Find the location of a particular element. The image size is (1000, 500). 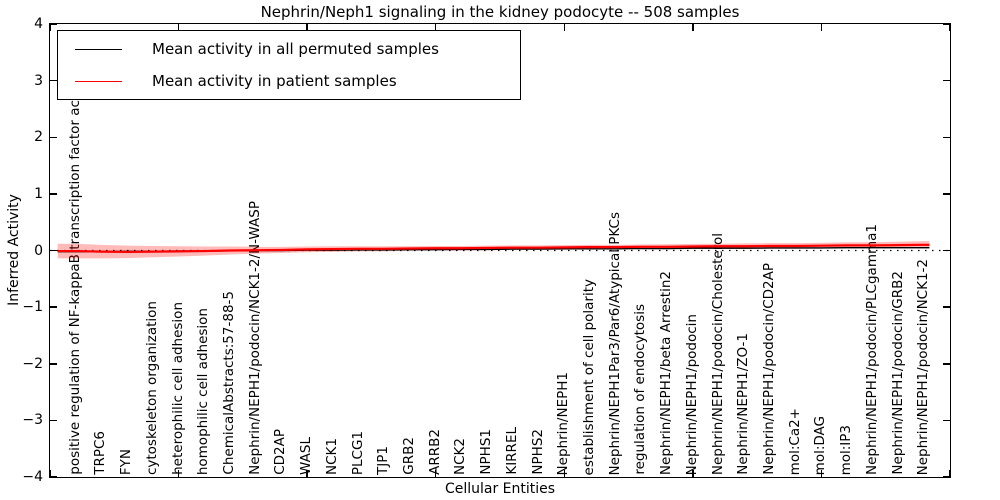

chart-svg is located at coordinates (500, 250).